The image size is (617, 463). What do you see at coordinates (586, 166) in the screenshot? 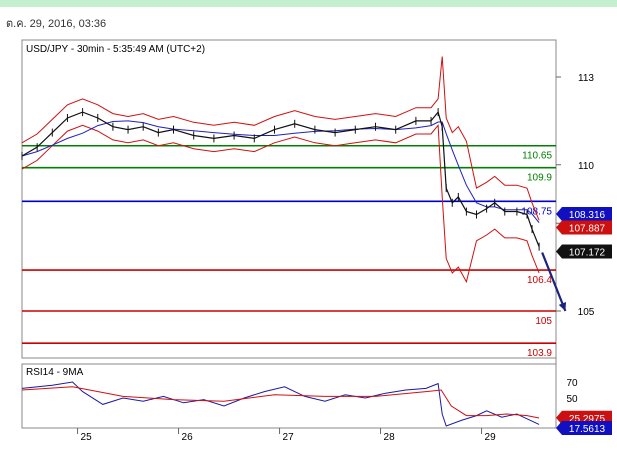
I see `price-tick-label-1: 110` at bounding box center [586, 166].